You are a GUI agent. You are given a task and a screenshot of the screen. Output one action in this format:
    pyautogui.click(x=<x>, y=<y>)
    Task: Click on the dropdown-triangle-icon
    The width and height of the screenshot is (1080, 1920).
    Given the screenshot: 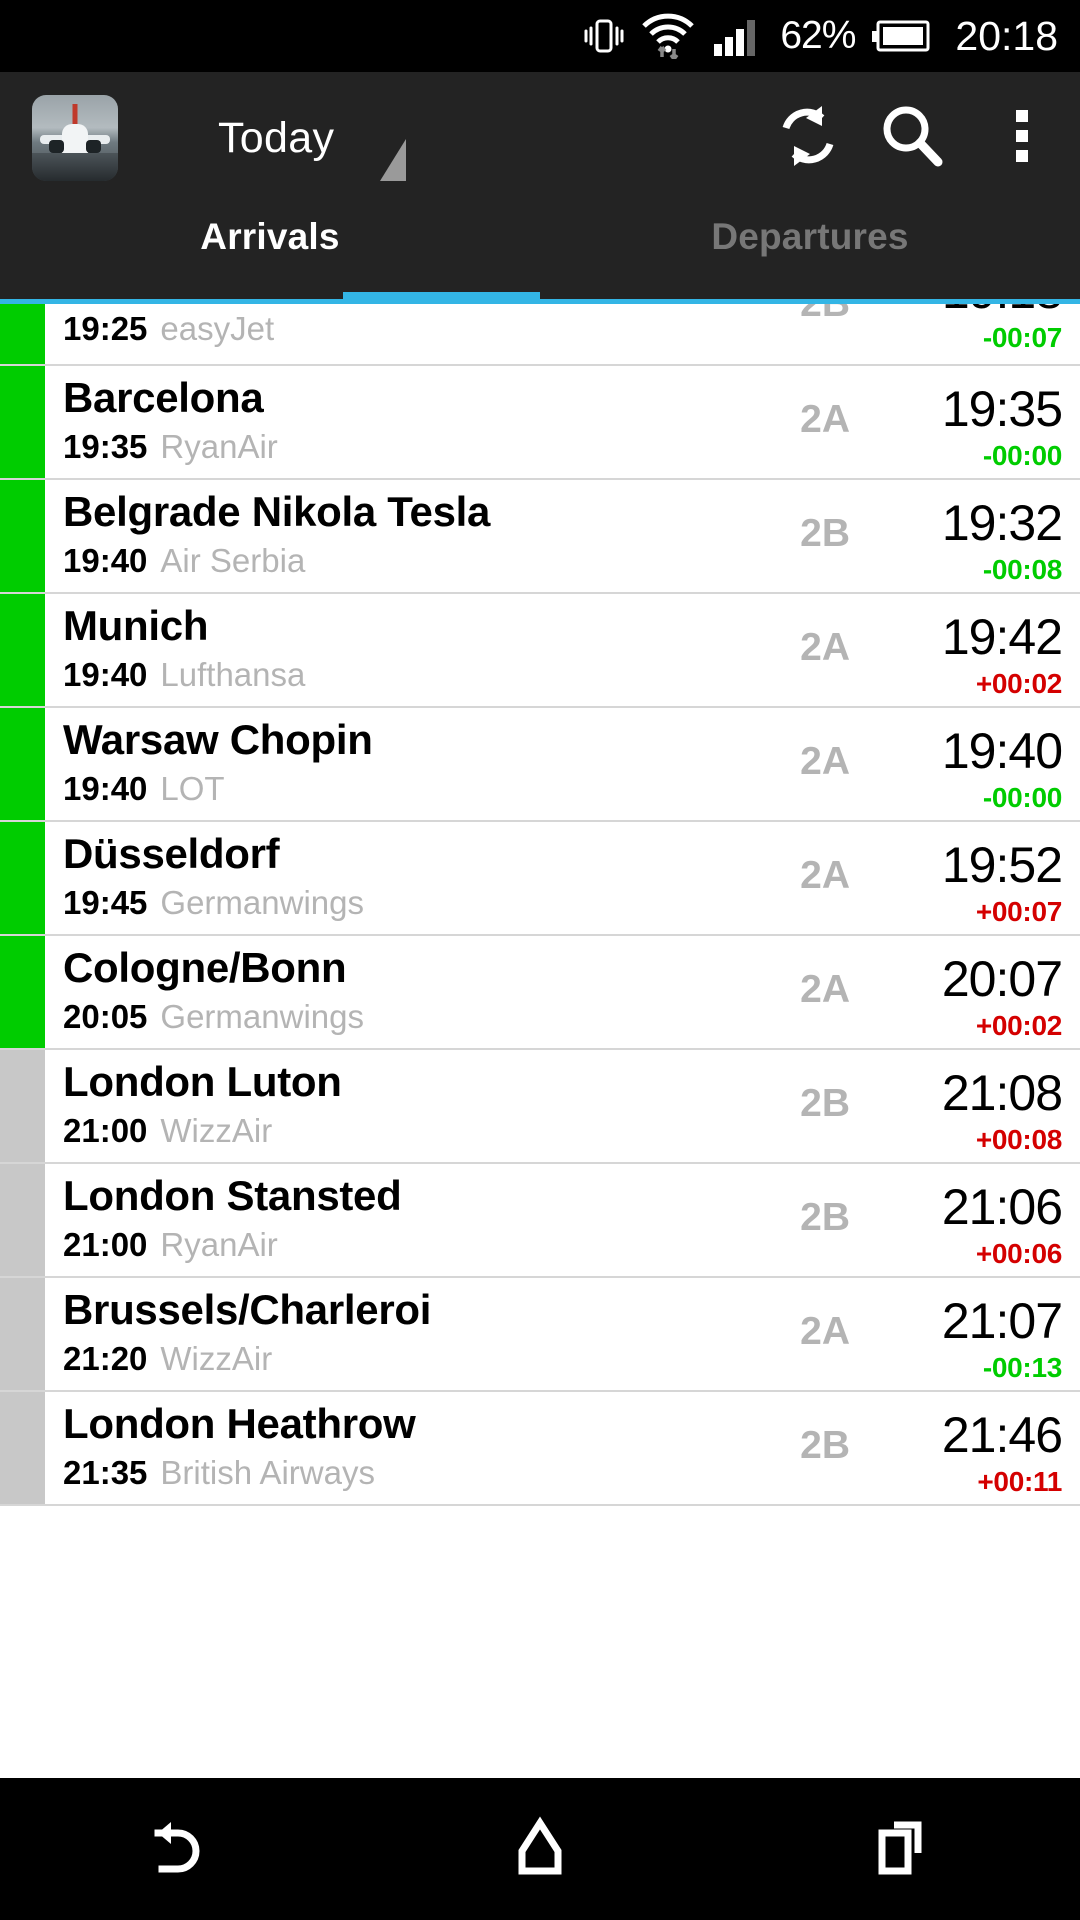 What is the action you would take?
    pyautogui.click(x=393, y=160)
    